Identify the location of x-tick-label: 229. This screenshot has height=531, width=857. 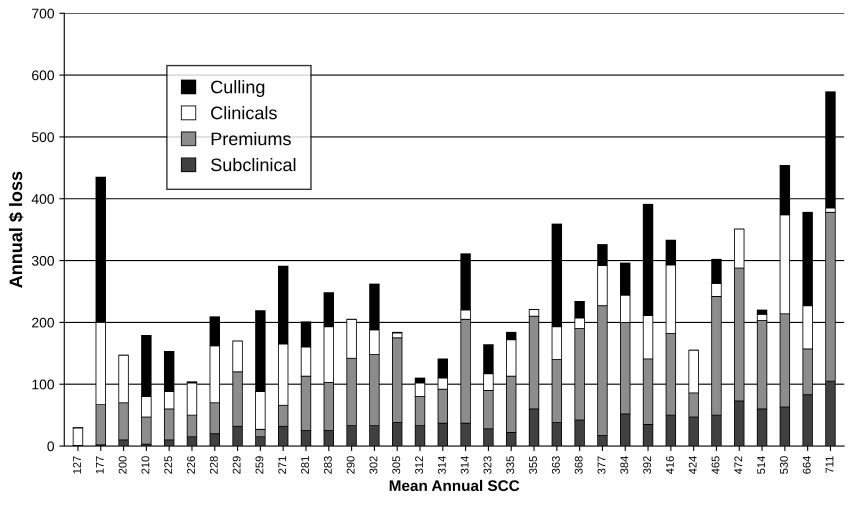
(236, 465).